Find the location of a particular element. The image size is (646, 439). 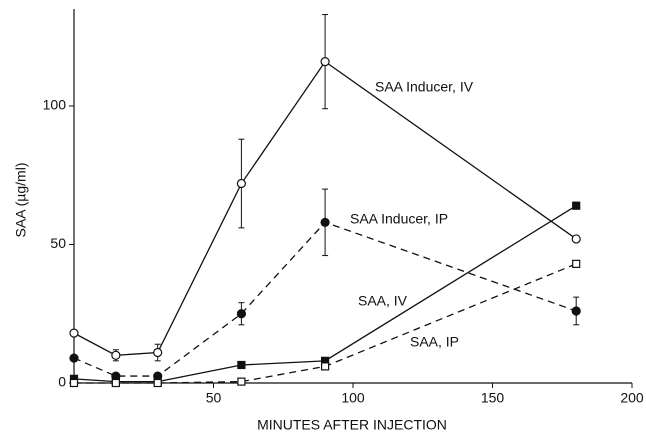

series-label: SAA, IP is located at coordinates (434, 342).